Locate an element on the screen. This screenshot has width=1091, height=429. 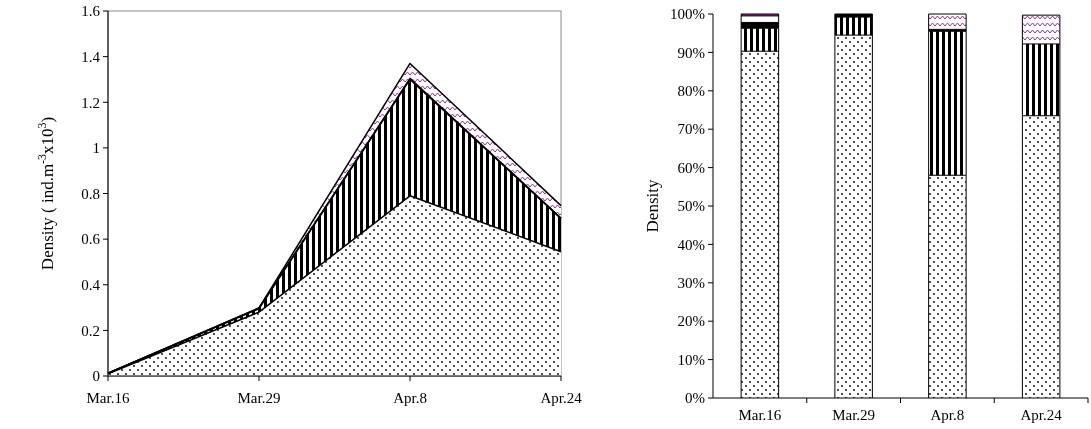
y-tick-label: 0.6 is located at coordinates (91, 239).